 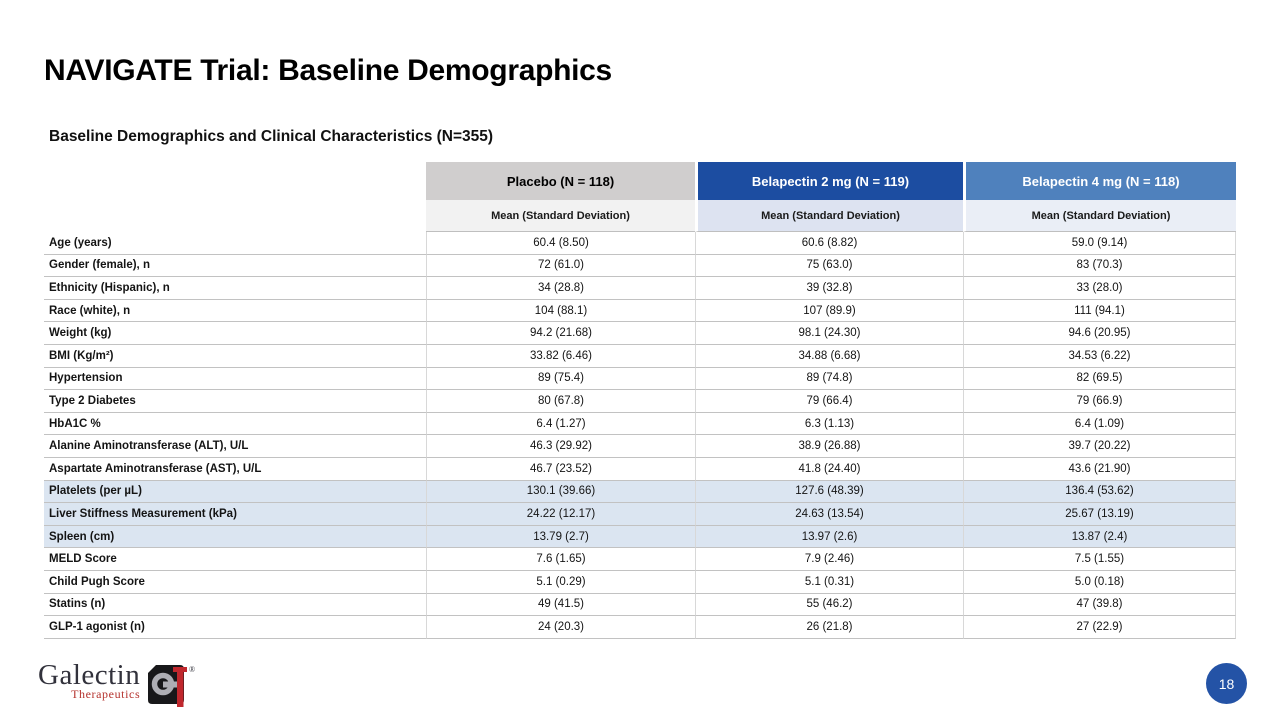 What do you see at coordinates (560, 243) in the screenshot?
I see `cell-value: 60.4 (8.50)` at bounding box center [560, 243].